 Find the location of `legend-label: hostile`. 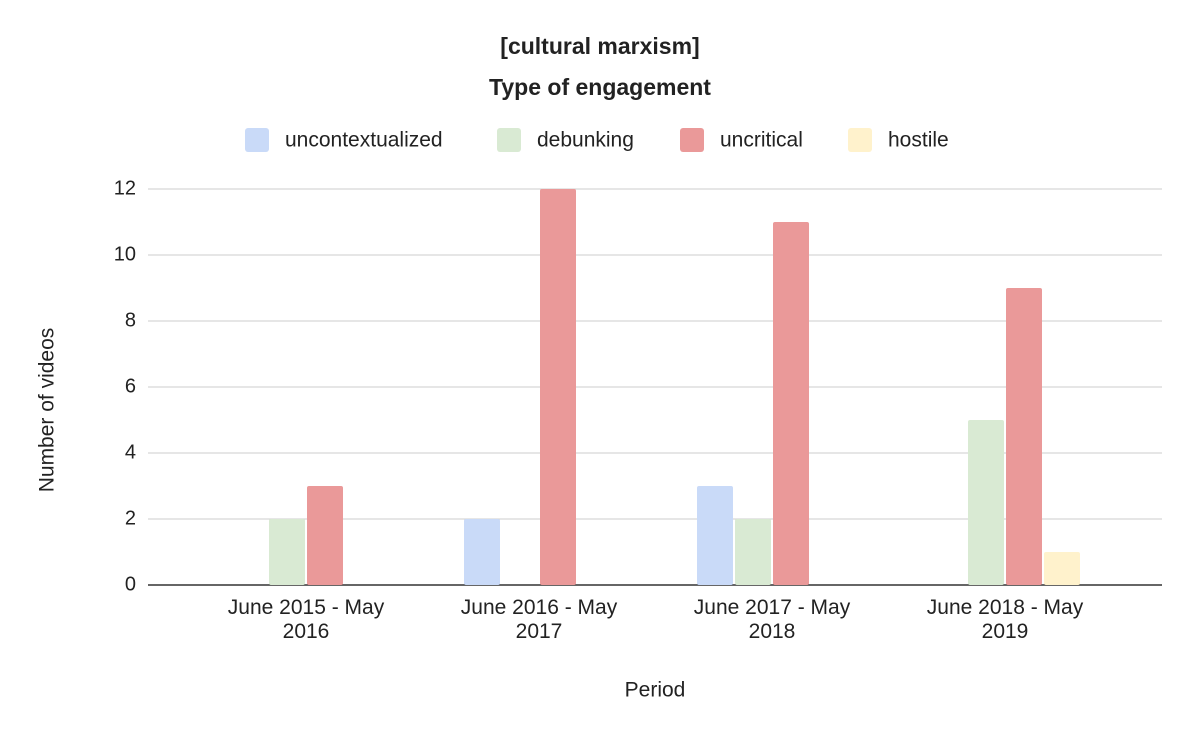

legend-label: hostile is located at coordinates (918, 140).